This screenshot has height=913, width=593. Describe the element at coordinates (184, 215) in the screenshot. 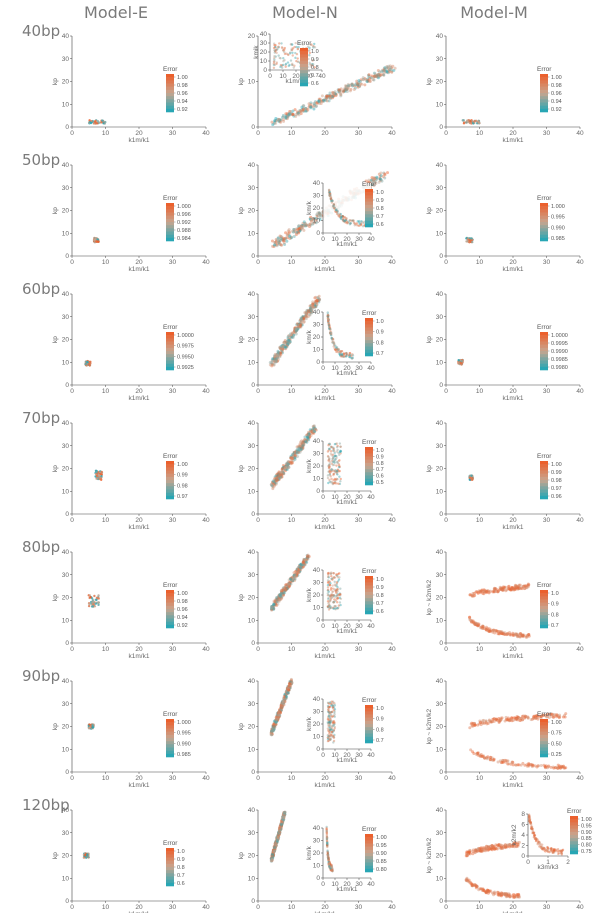

I see `colorbar-tick-label: 0.996` at that location.